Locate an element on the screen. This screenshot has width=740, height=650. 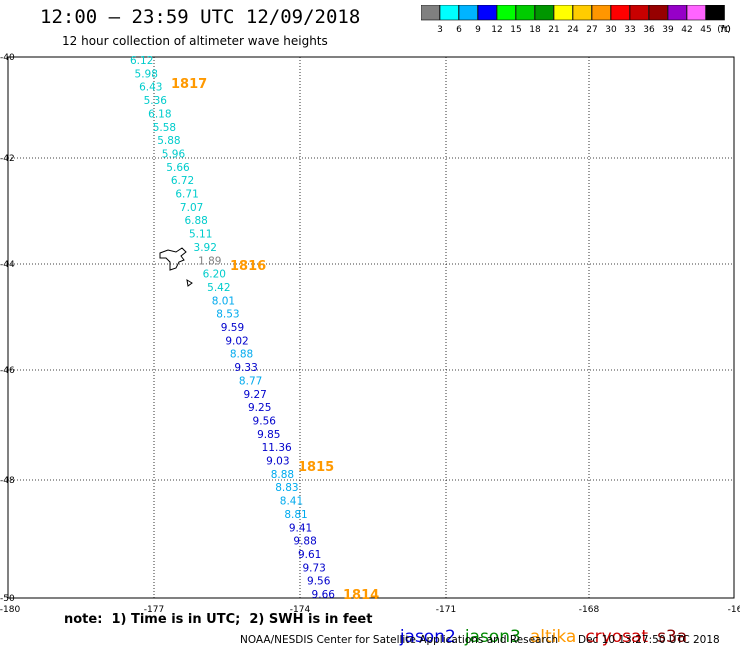
wave-height-label: 8.81 is located at coordinates (295, 515).